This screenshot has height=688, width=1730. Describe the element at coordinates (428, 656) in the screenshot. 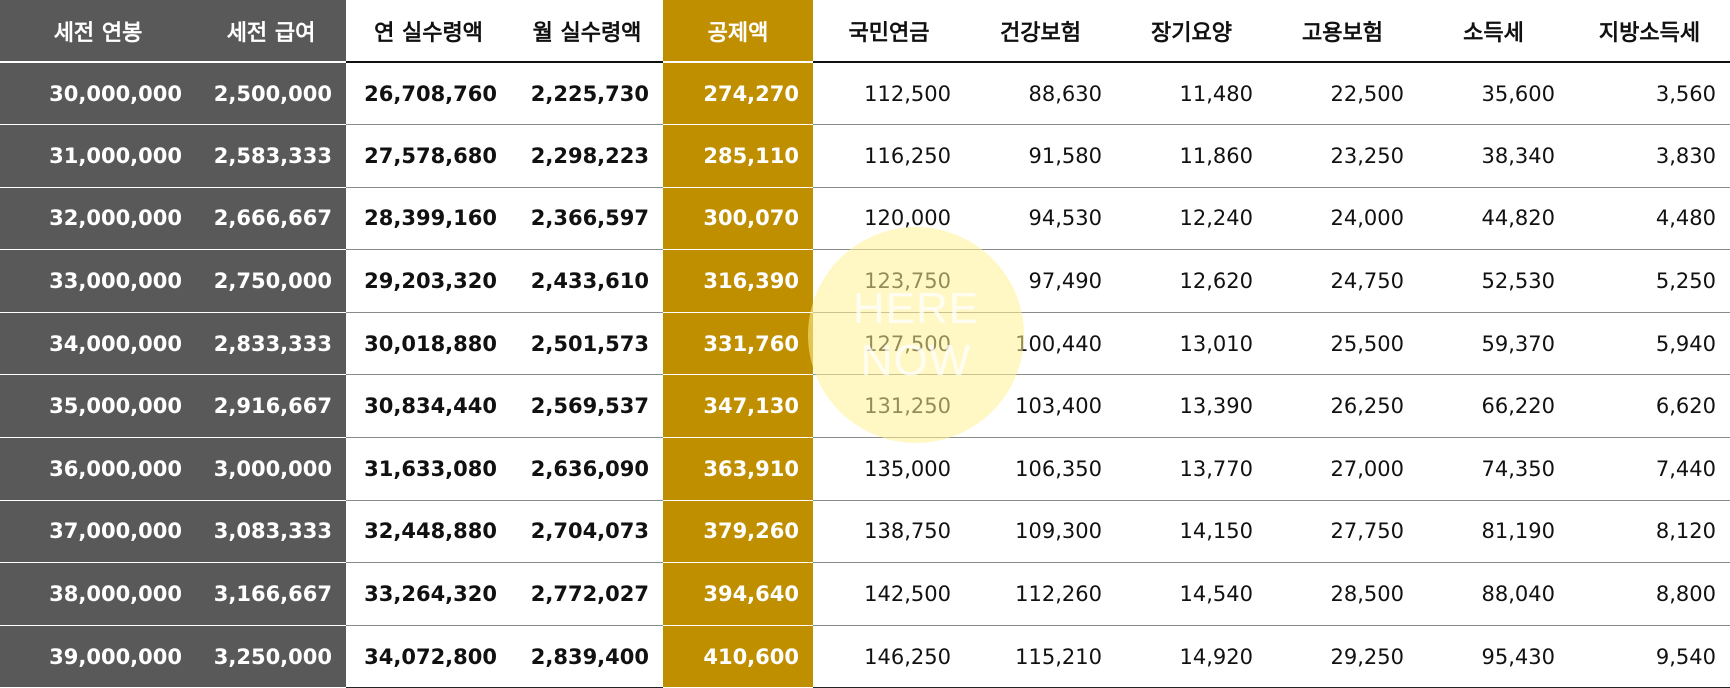

I see `cell-net-annual: 34,072,800` at that location.